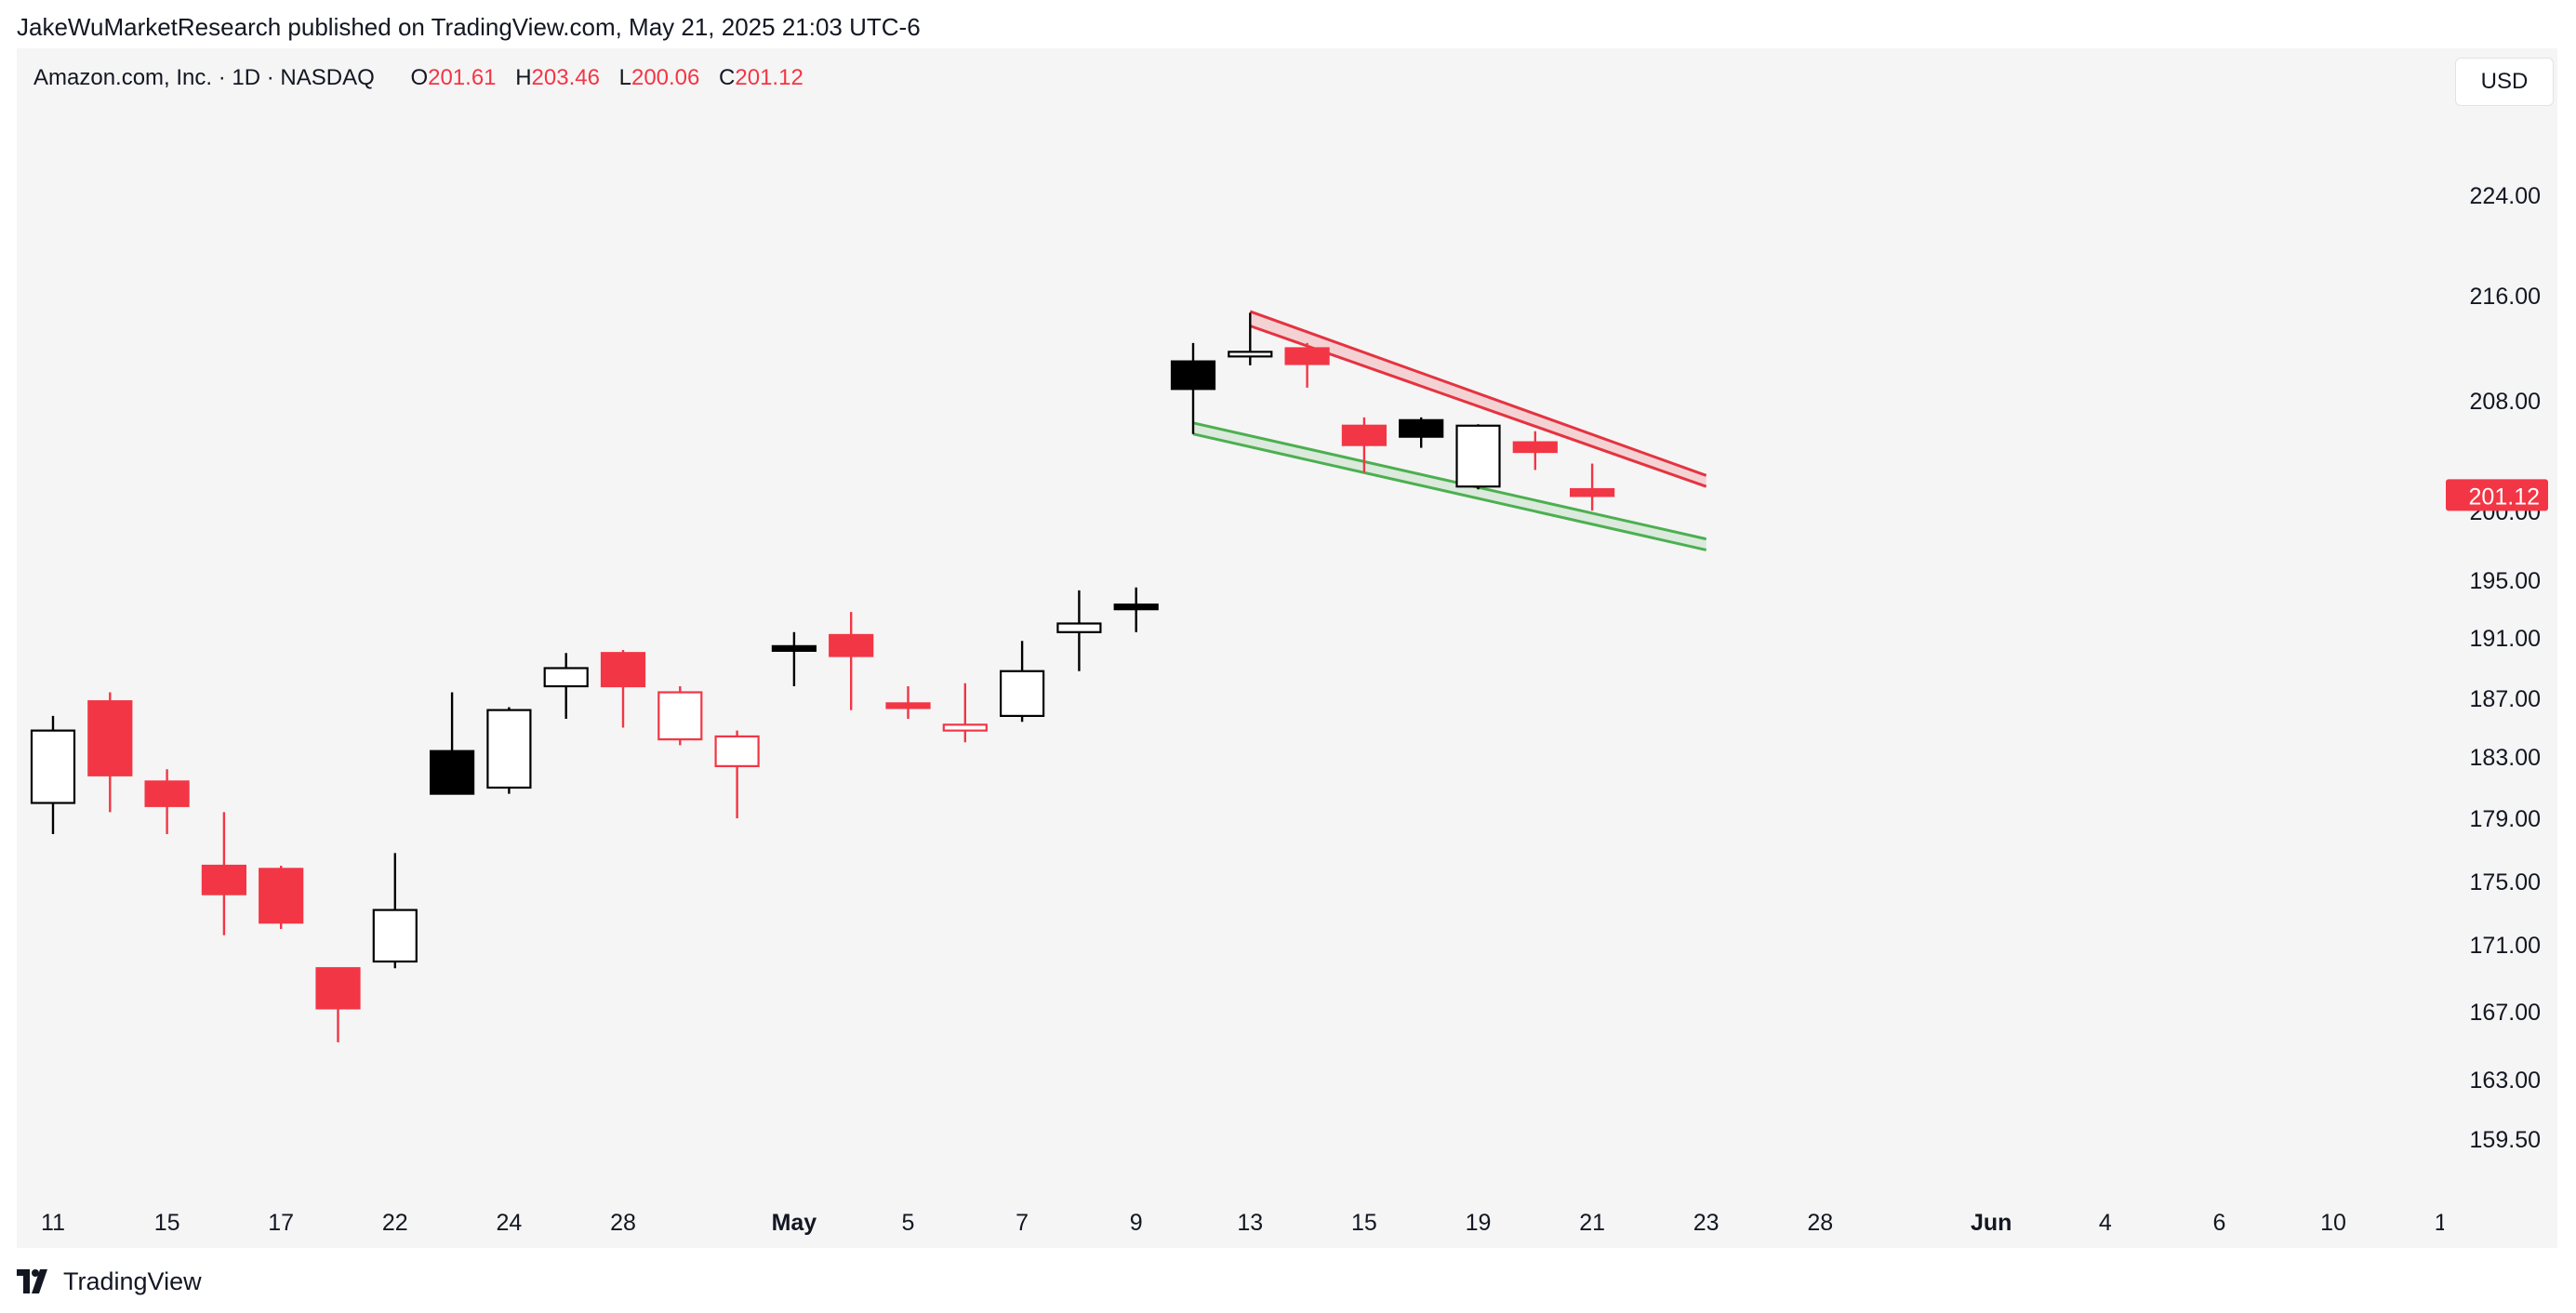  Describe the element at coordinates (2504, 82) in the screenshot. I see `currency-button: USD` at that location.